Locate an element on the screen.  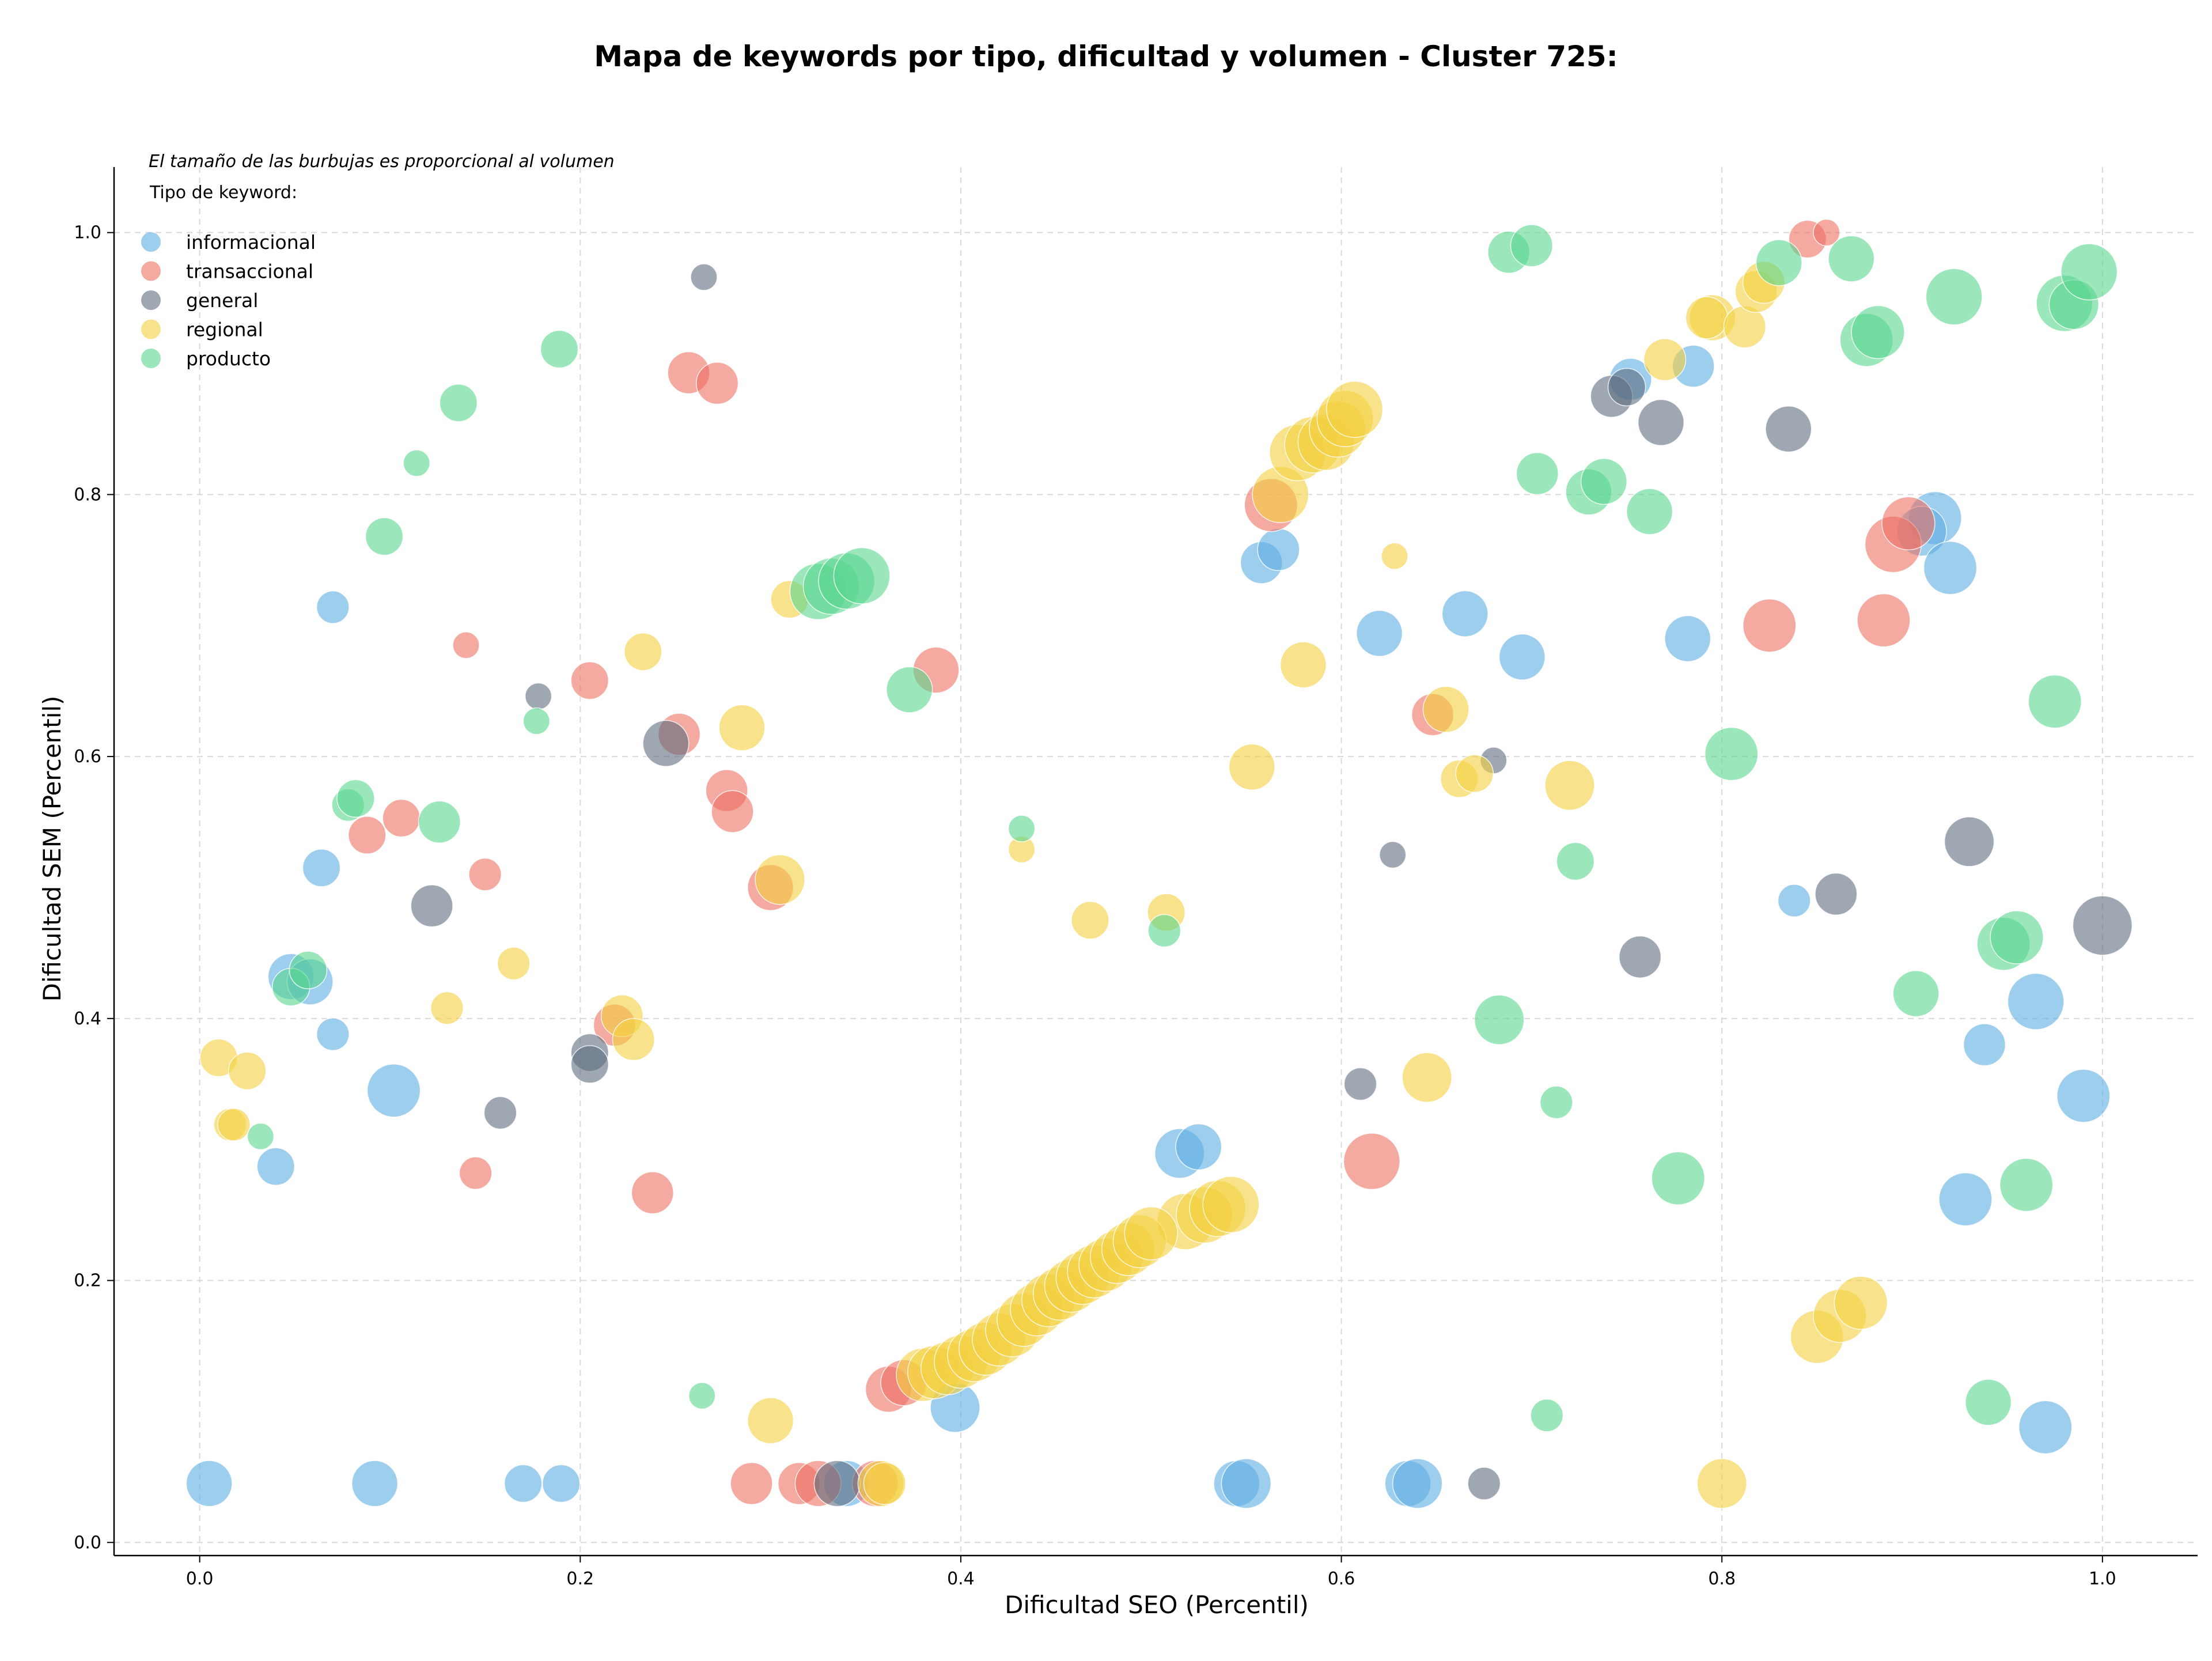
x-tick-label-2: 0.4 is located at coordinates (961, 1579).